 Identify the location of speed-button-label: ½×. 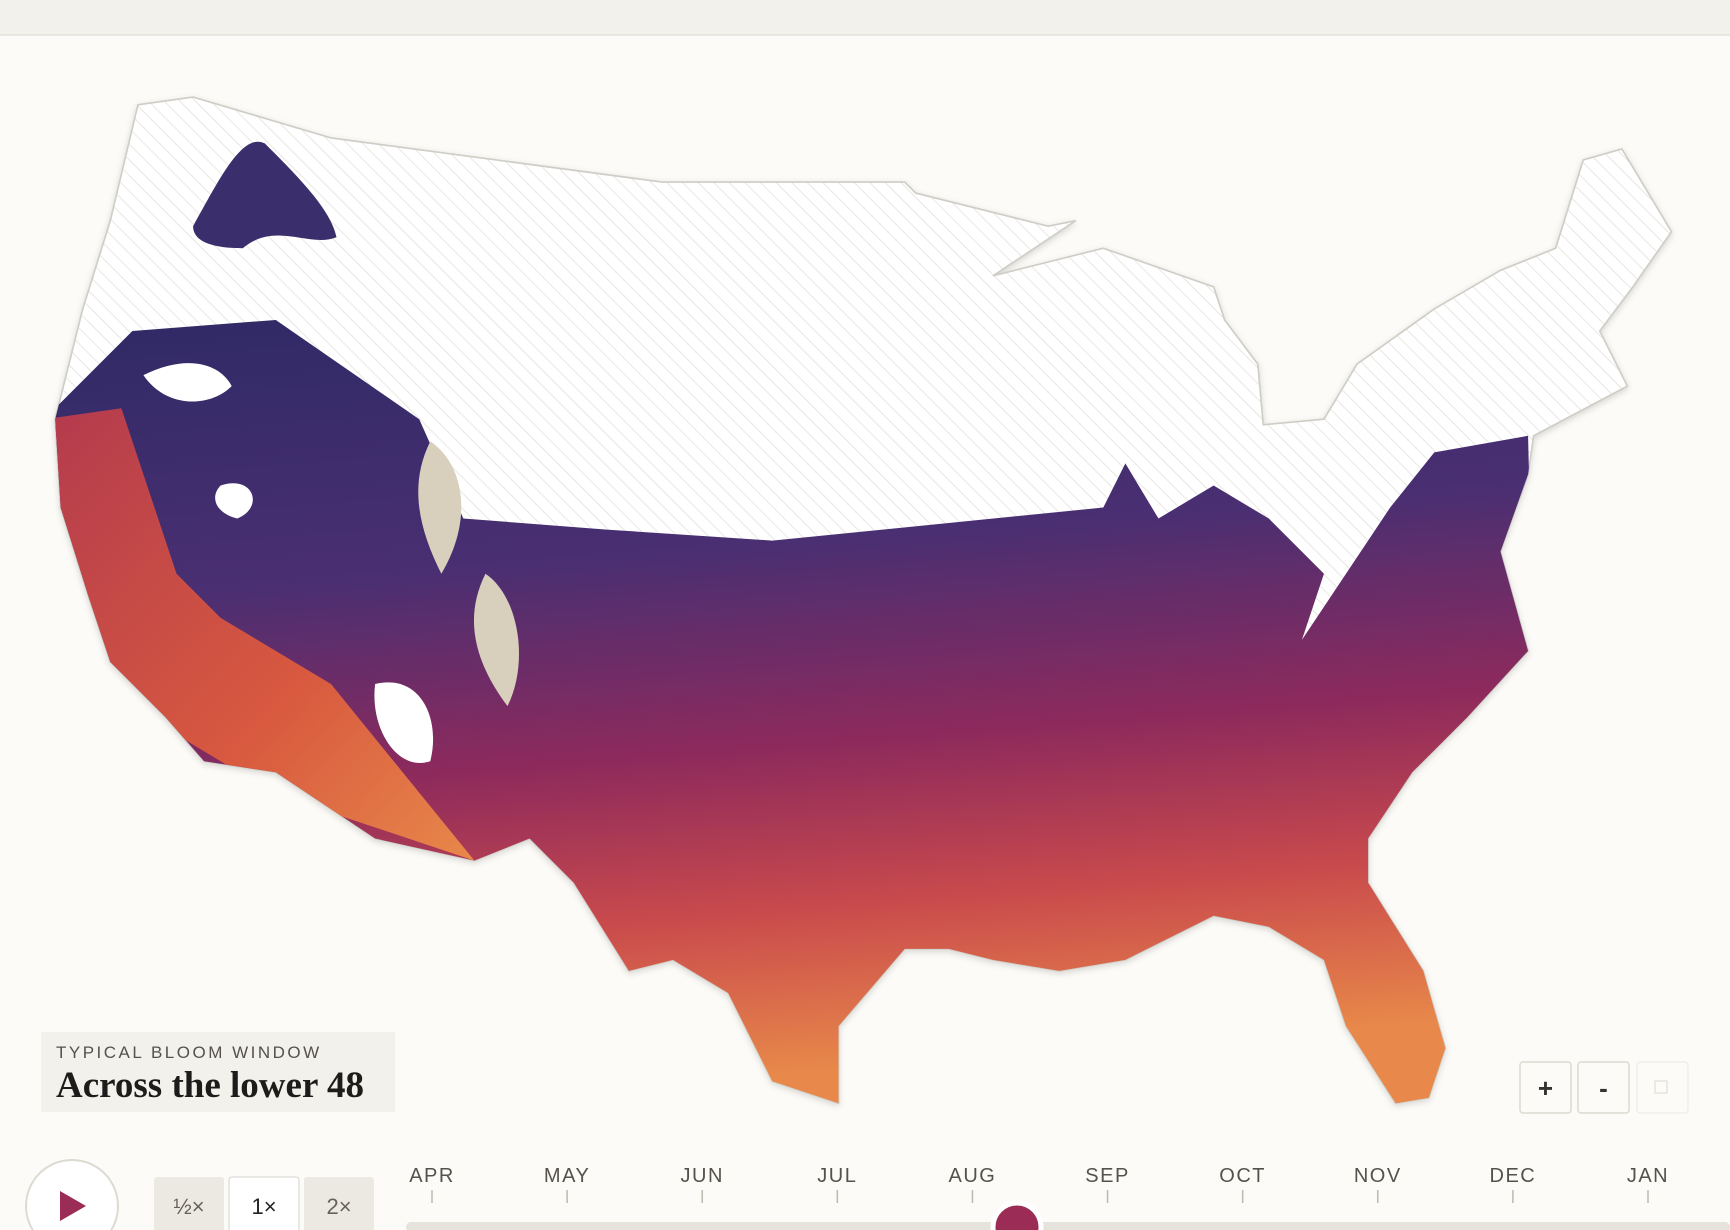
(188, 1206).